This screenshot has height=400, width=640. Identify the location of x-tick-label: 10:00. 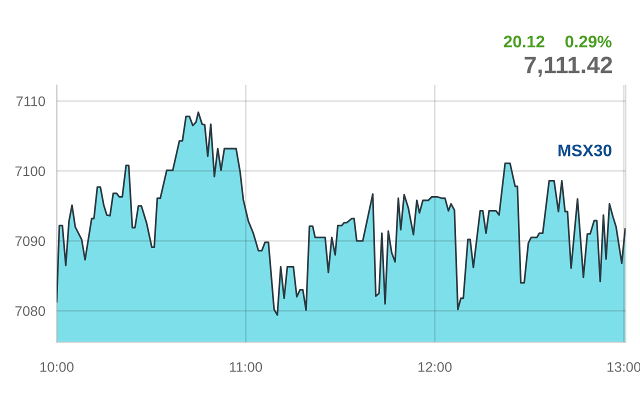
(57, 367).